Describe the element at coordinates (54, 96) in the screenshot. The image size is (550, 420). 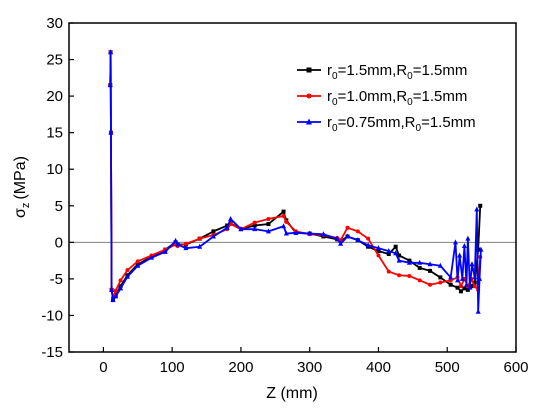
I see `y-tick-label: 20` at that location.